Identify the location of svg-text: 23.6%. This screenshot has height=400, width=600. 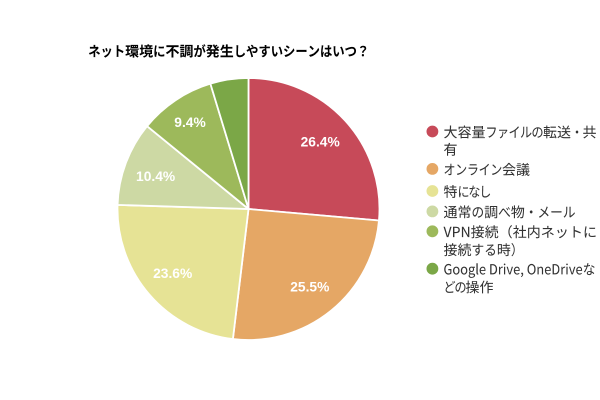
(172, 273).